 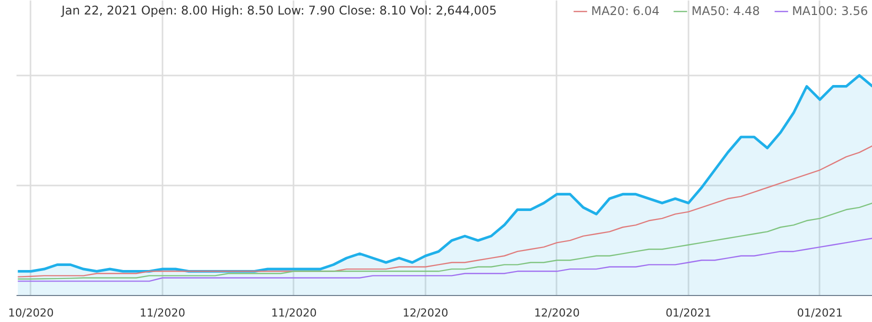 I want to click on text: Jan 22, 2021 Open: 8.00 High: 8.50 Low: 7.90 Close: 8.10 Vol: 2,644,005, so click(x=278, y=11).